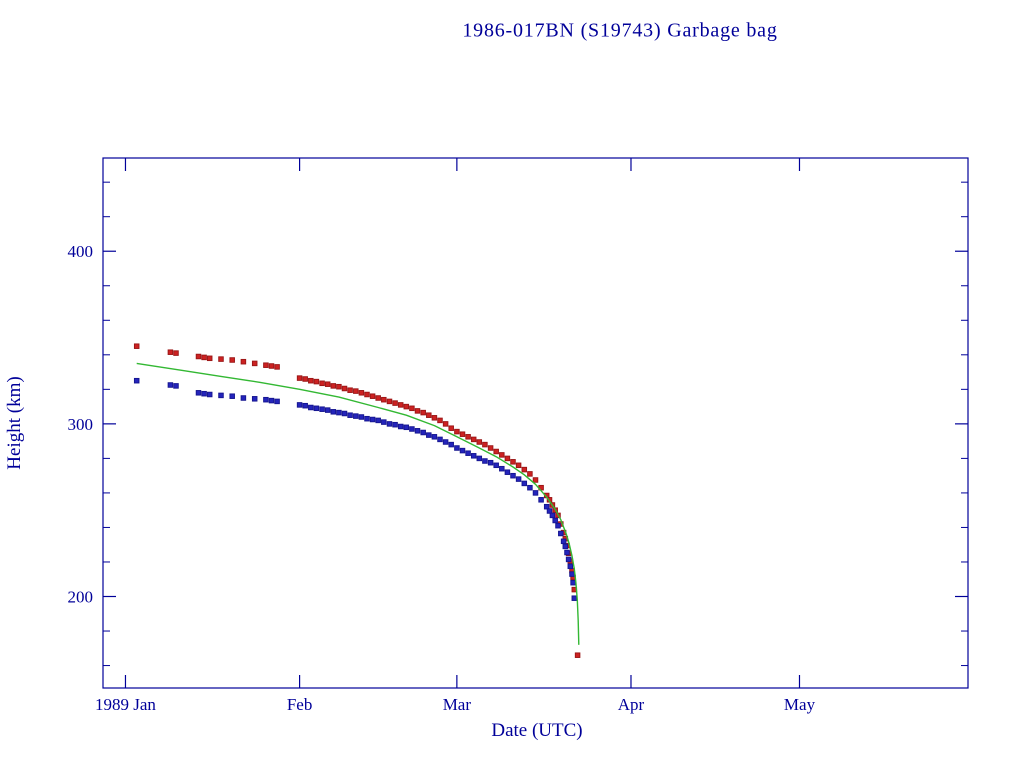 The width and height of the screenshot is (1024, 768). What do you see at coordinates (81, 424) in the screenshot?
I see `y-tick-label: 300` at bounding box center [81, 424].